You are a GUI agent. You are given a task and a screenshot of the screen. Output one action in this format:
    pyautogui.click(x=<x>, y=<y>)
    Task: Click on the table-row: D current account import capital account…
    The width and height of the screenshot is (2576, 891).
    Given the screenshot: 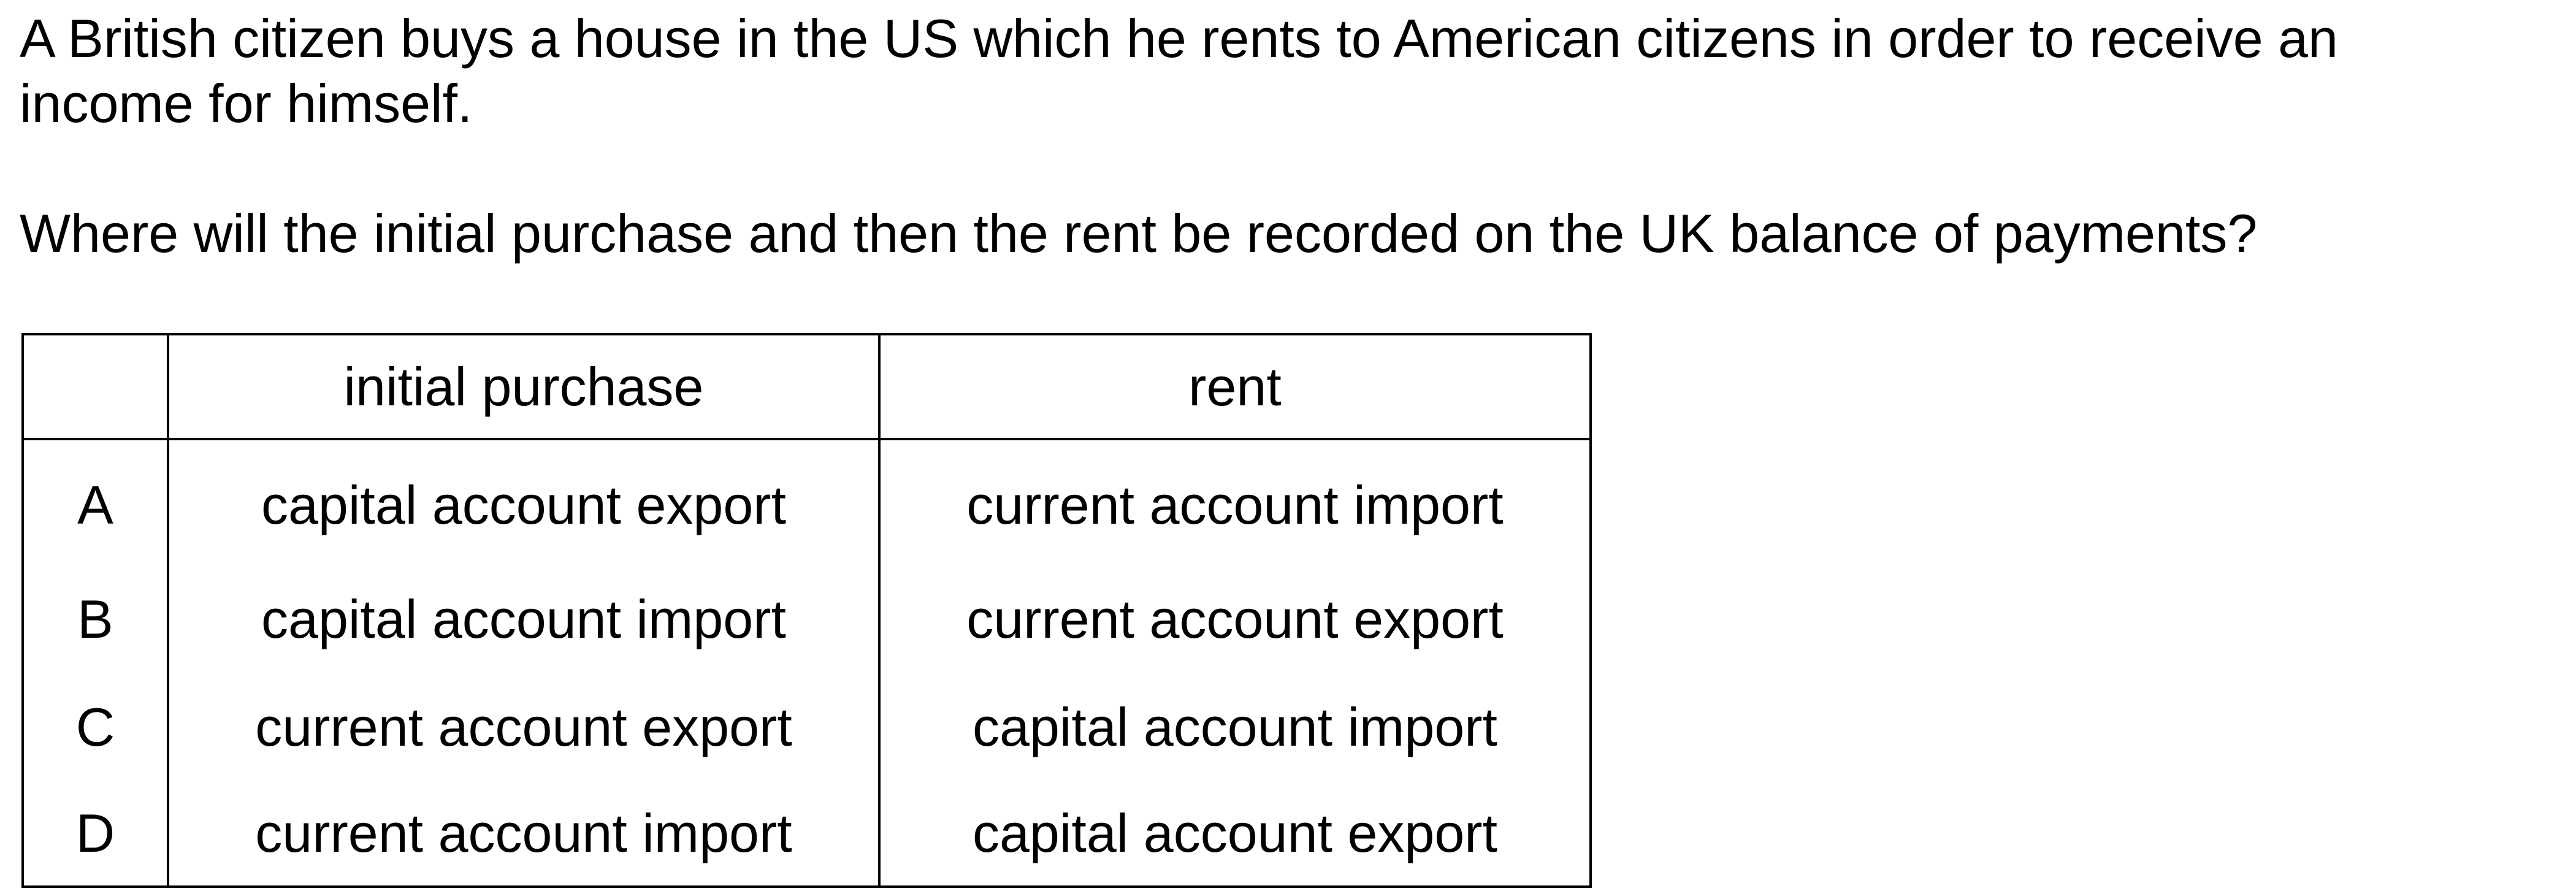 What is the action you would take?
    pyautogui.click(x=806, y=834)
    